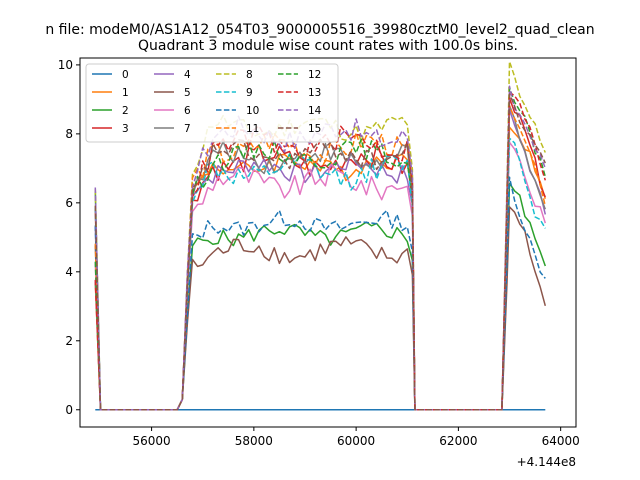 The image size is (640, 480). What do you see at coordinates (187, 93) in the screenshot?
I see `legend-label: 5` at bounding box center [187, 93].